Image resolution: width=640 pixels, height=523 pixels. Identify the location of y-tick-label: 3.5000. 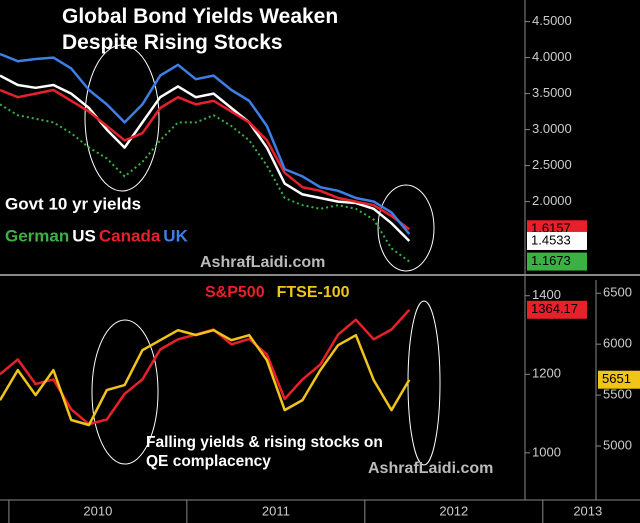
(552, 92).